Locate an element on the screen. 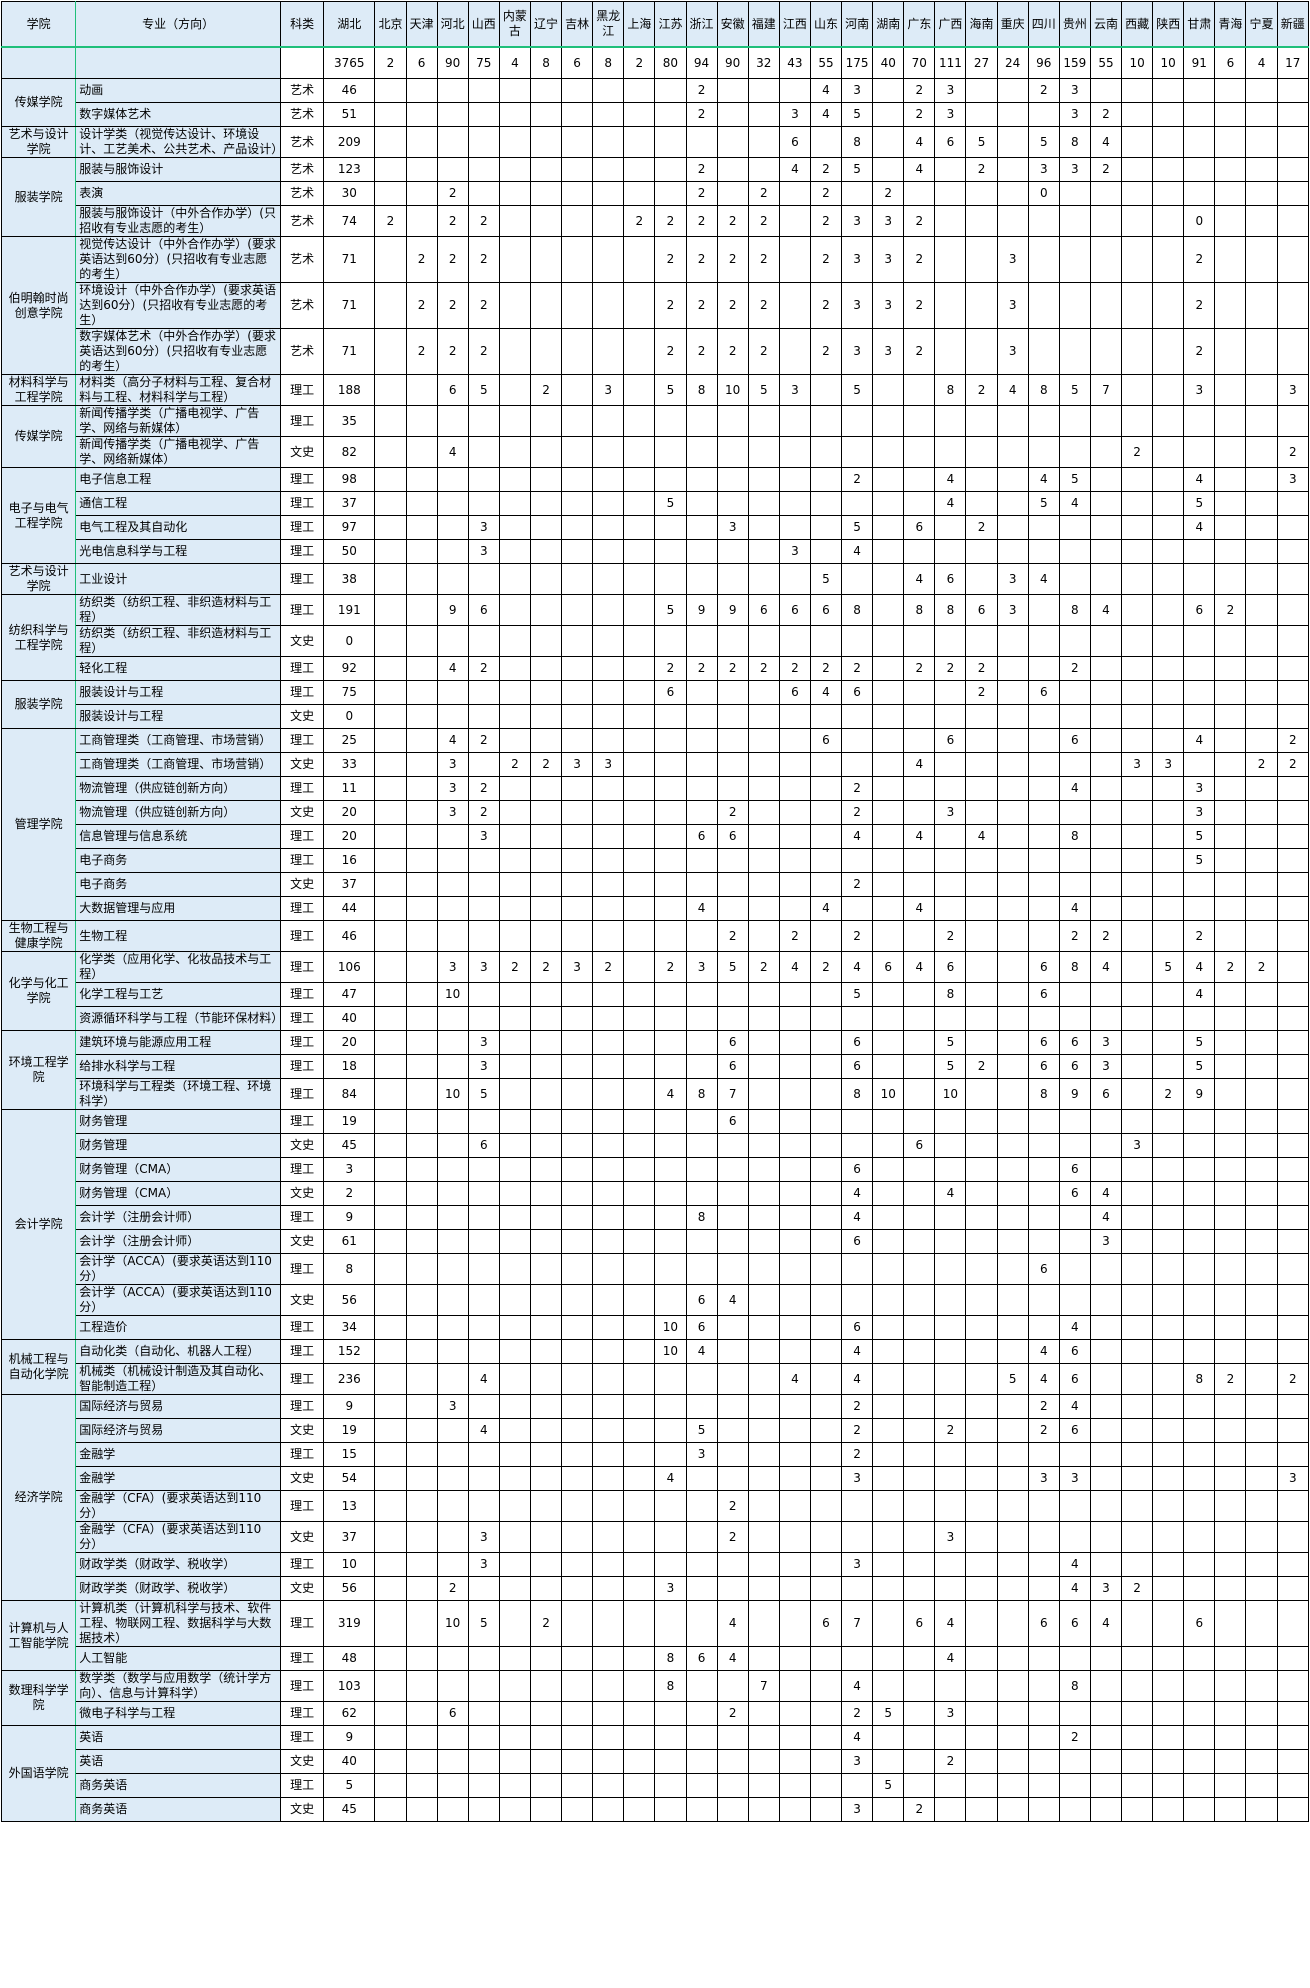 The image size is (1310, 1988). table-row: 会计学（ACCA）(要求英语达到110分） 文史 56 6 4 is located at coordinates (656, 1300).